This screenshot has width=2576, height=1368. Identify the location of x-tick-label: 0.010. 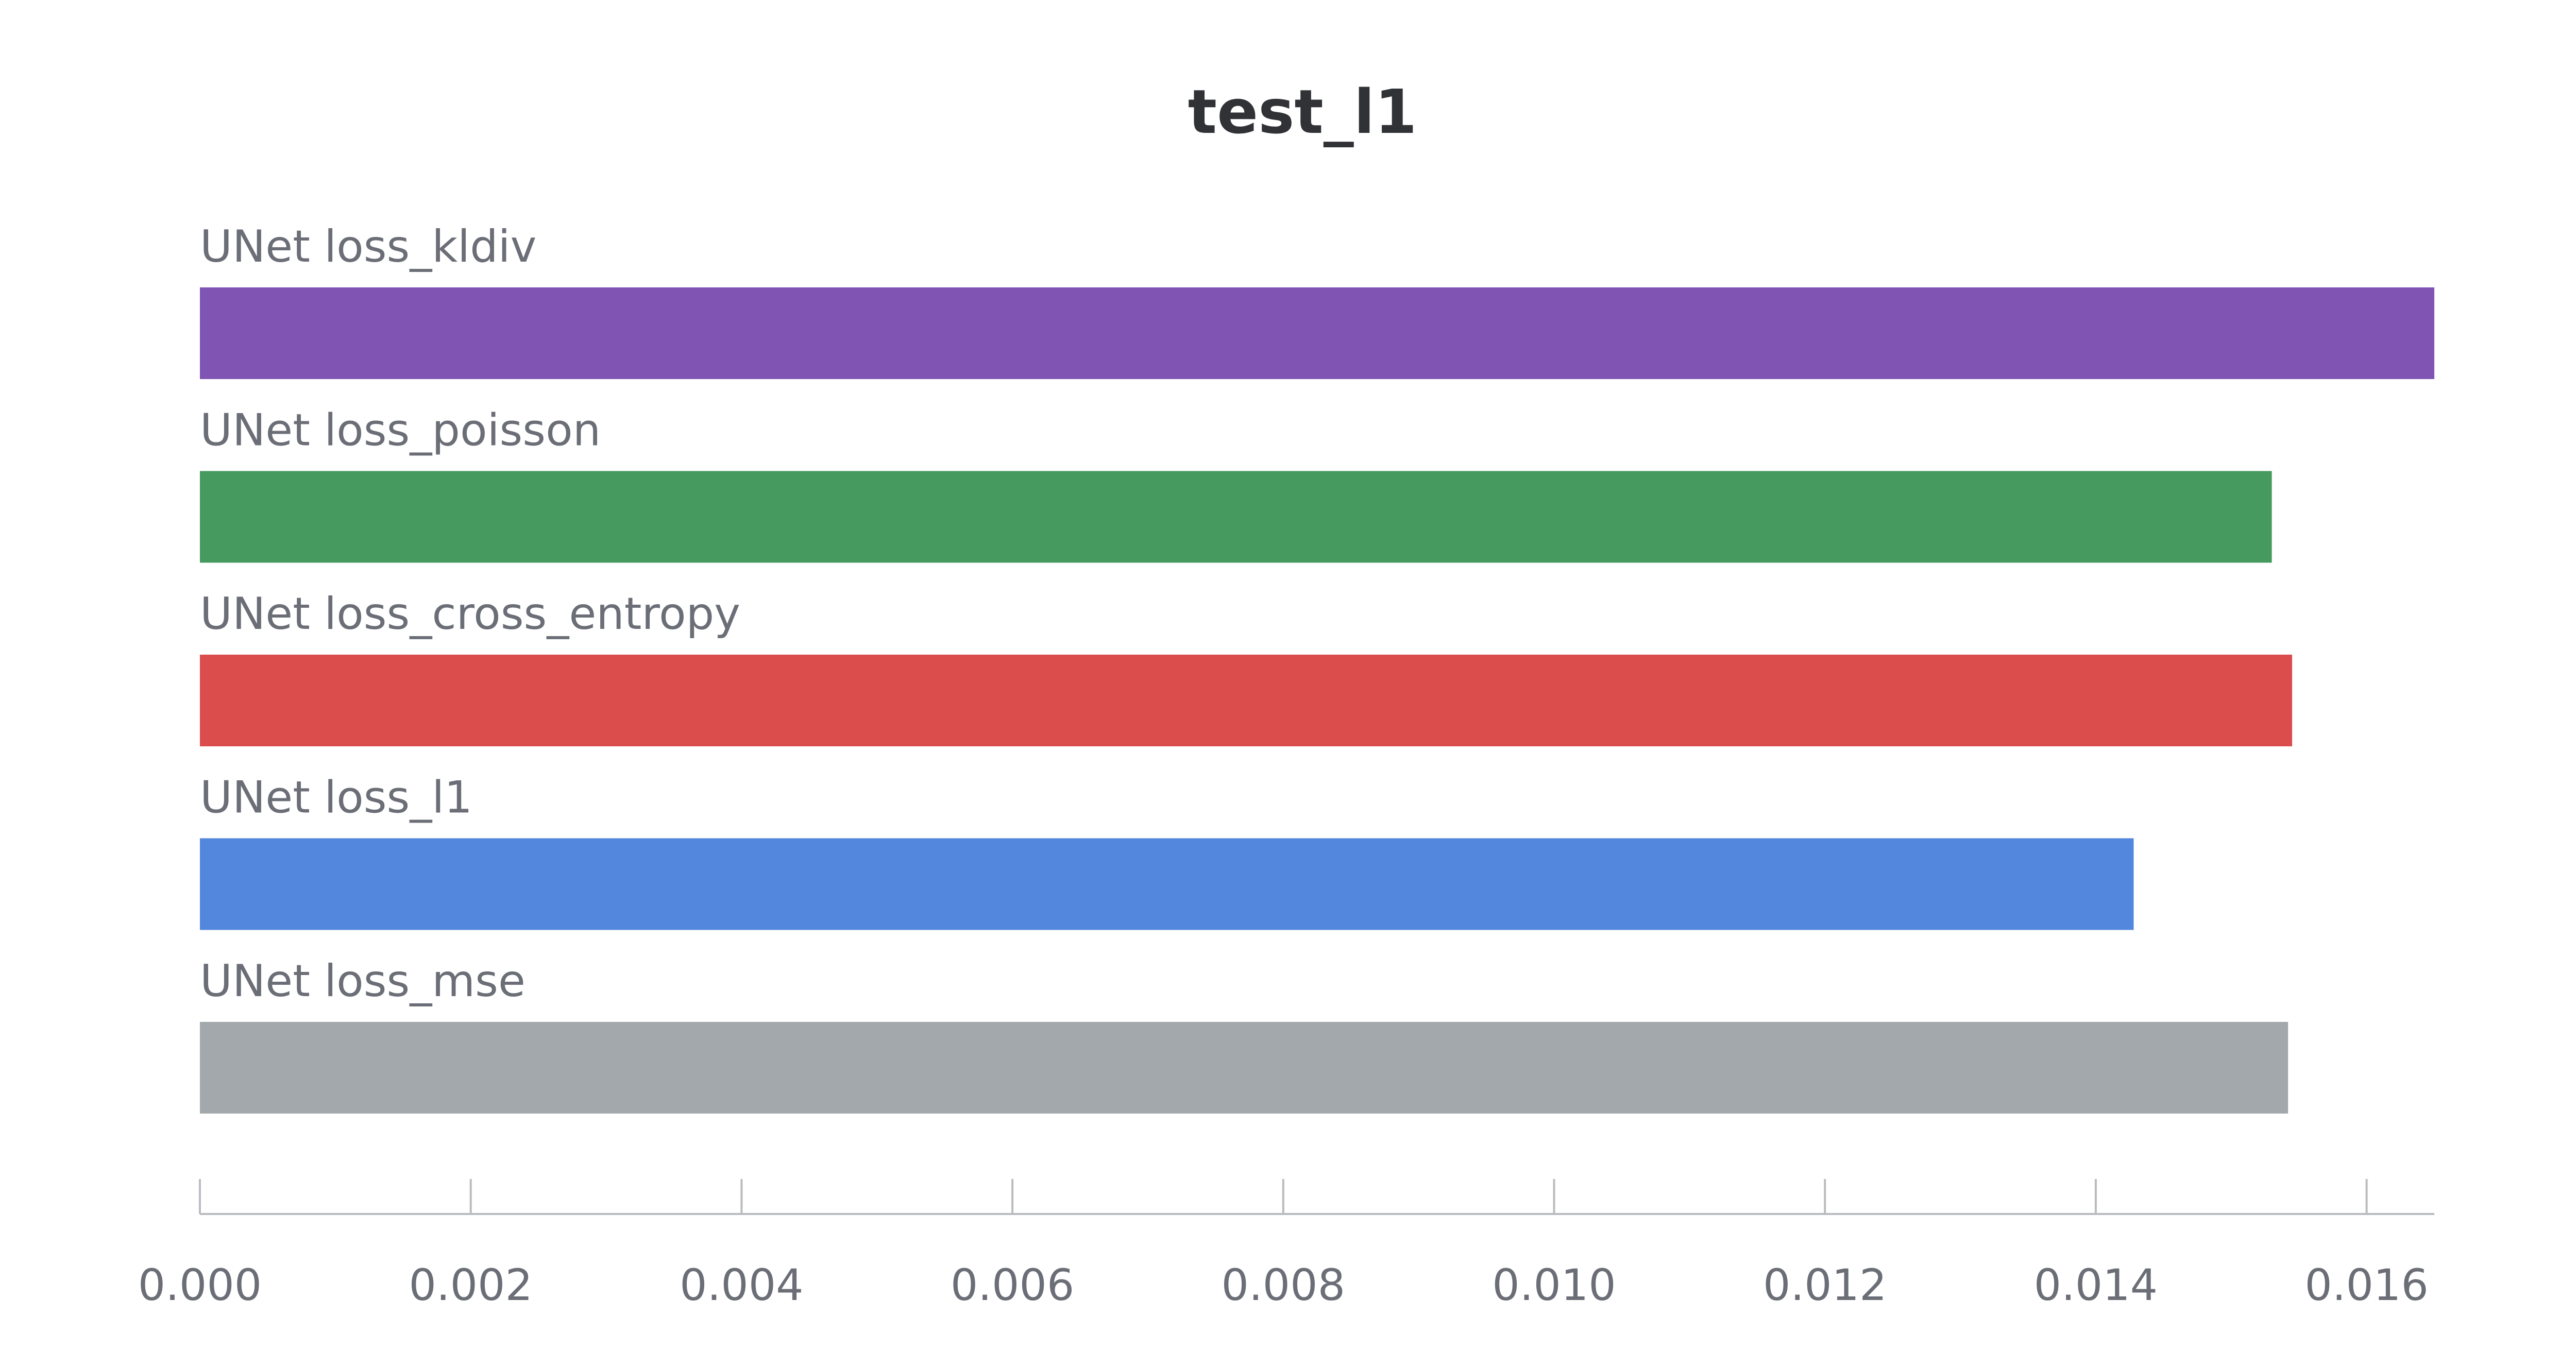
(1554, 1285).